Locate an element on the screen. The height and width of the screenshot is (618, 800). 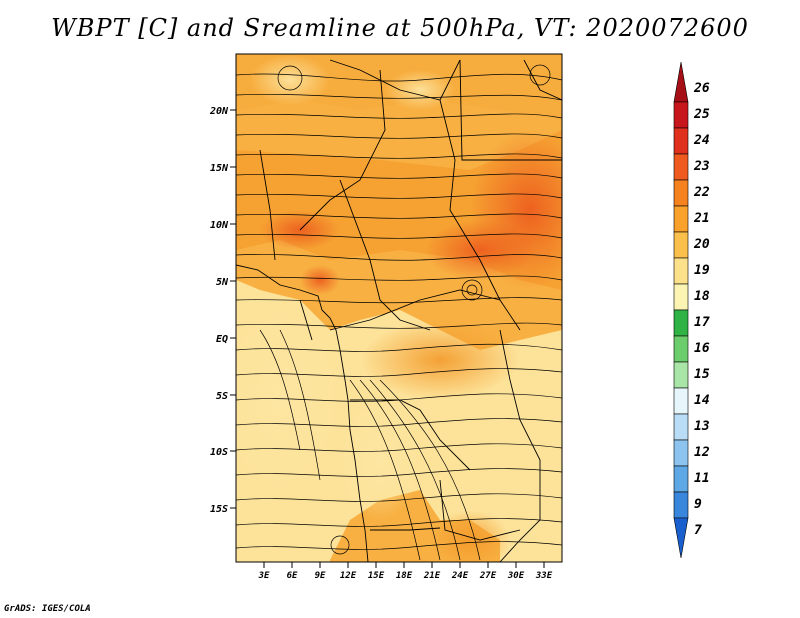
colorbar-label: 22 is located at coordinates (701, 192).